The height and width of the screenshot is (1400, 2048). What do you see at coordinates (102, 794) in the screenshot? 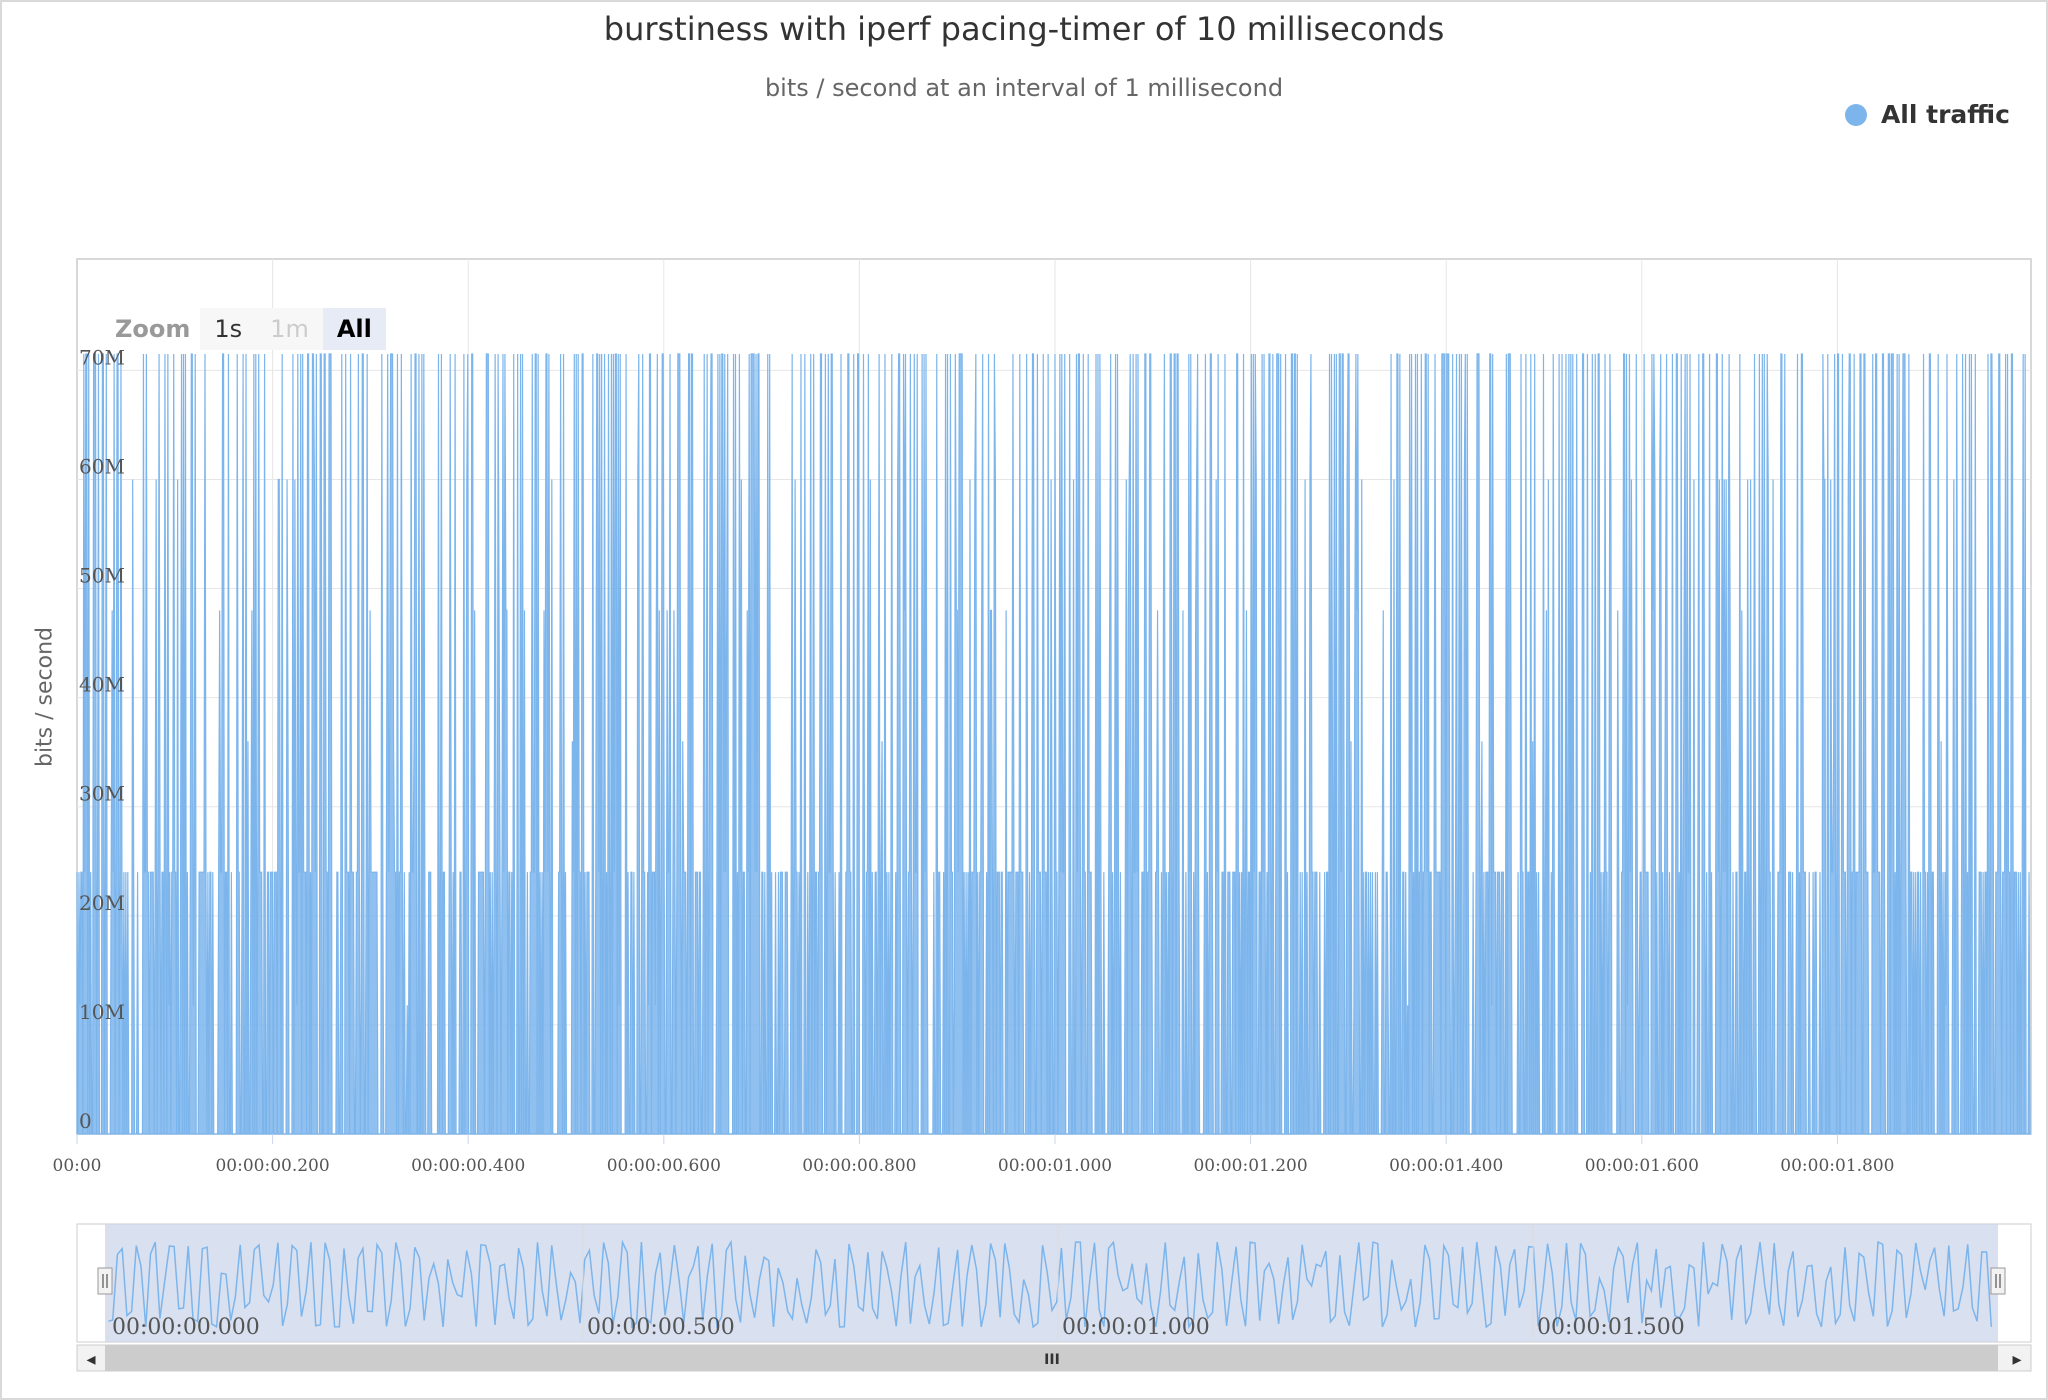
I see `y-tick-label: 30M` at bounding box center [102, 794].